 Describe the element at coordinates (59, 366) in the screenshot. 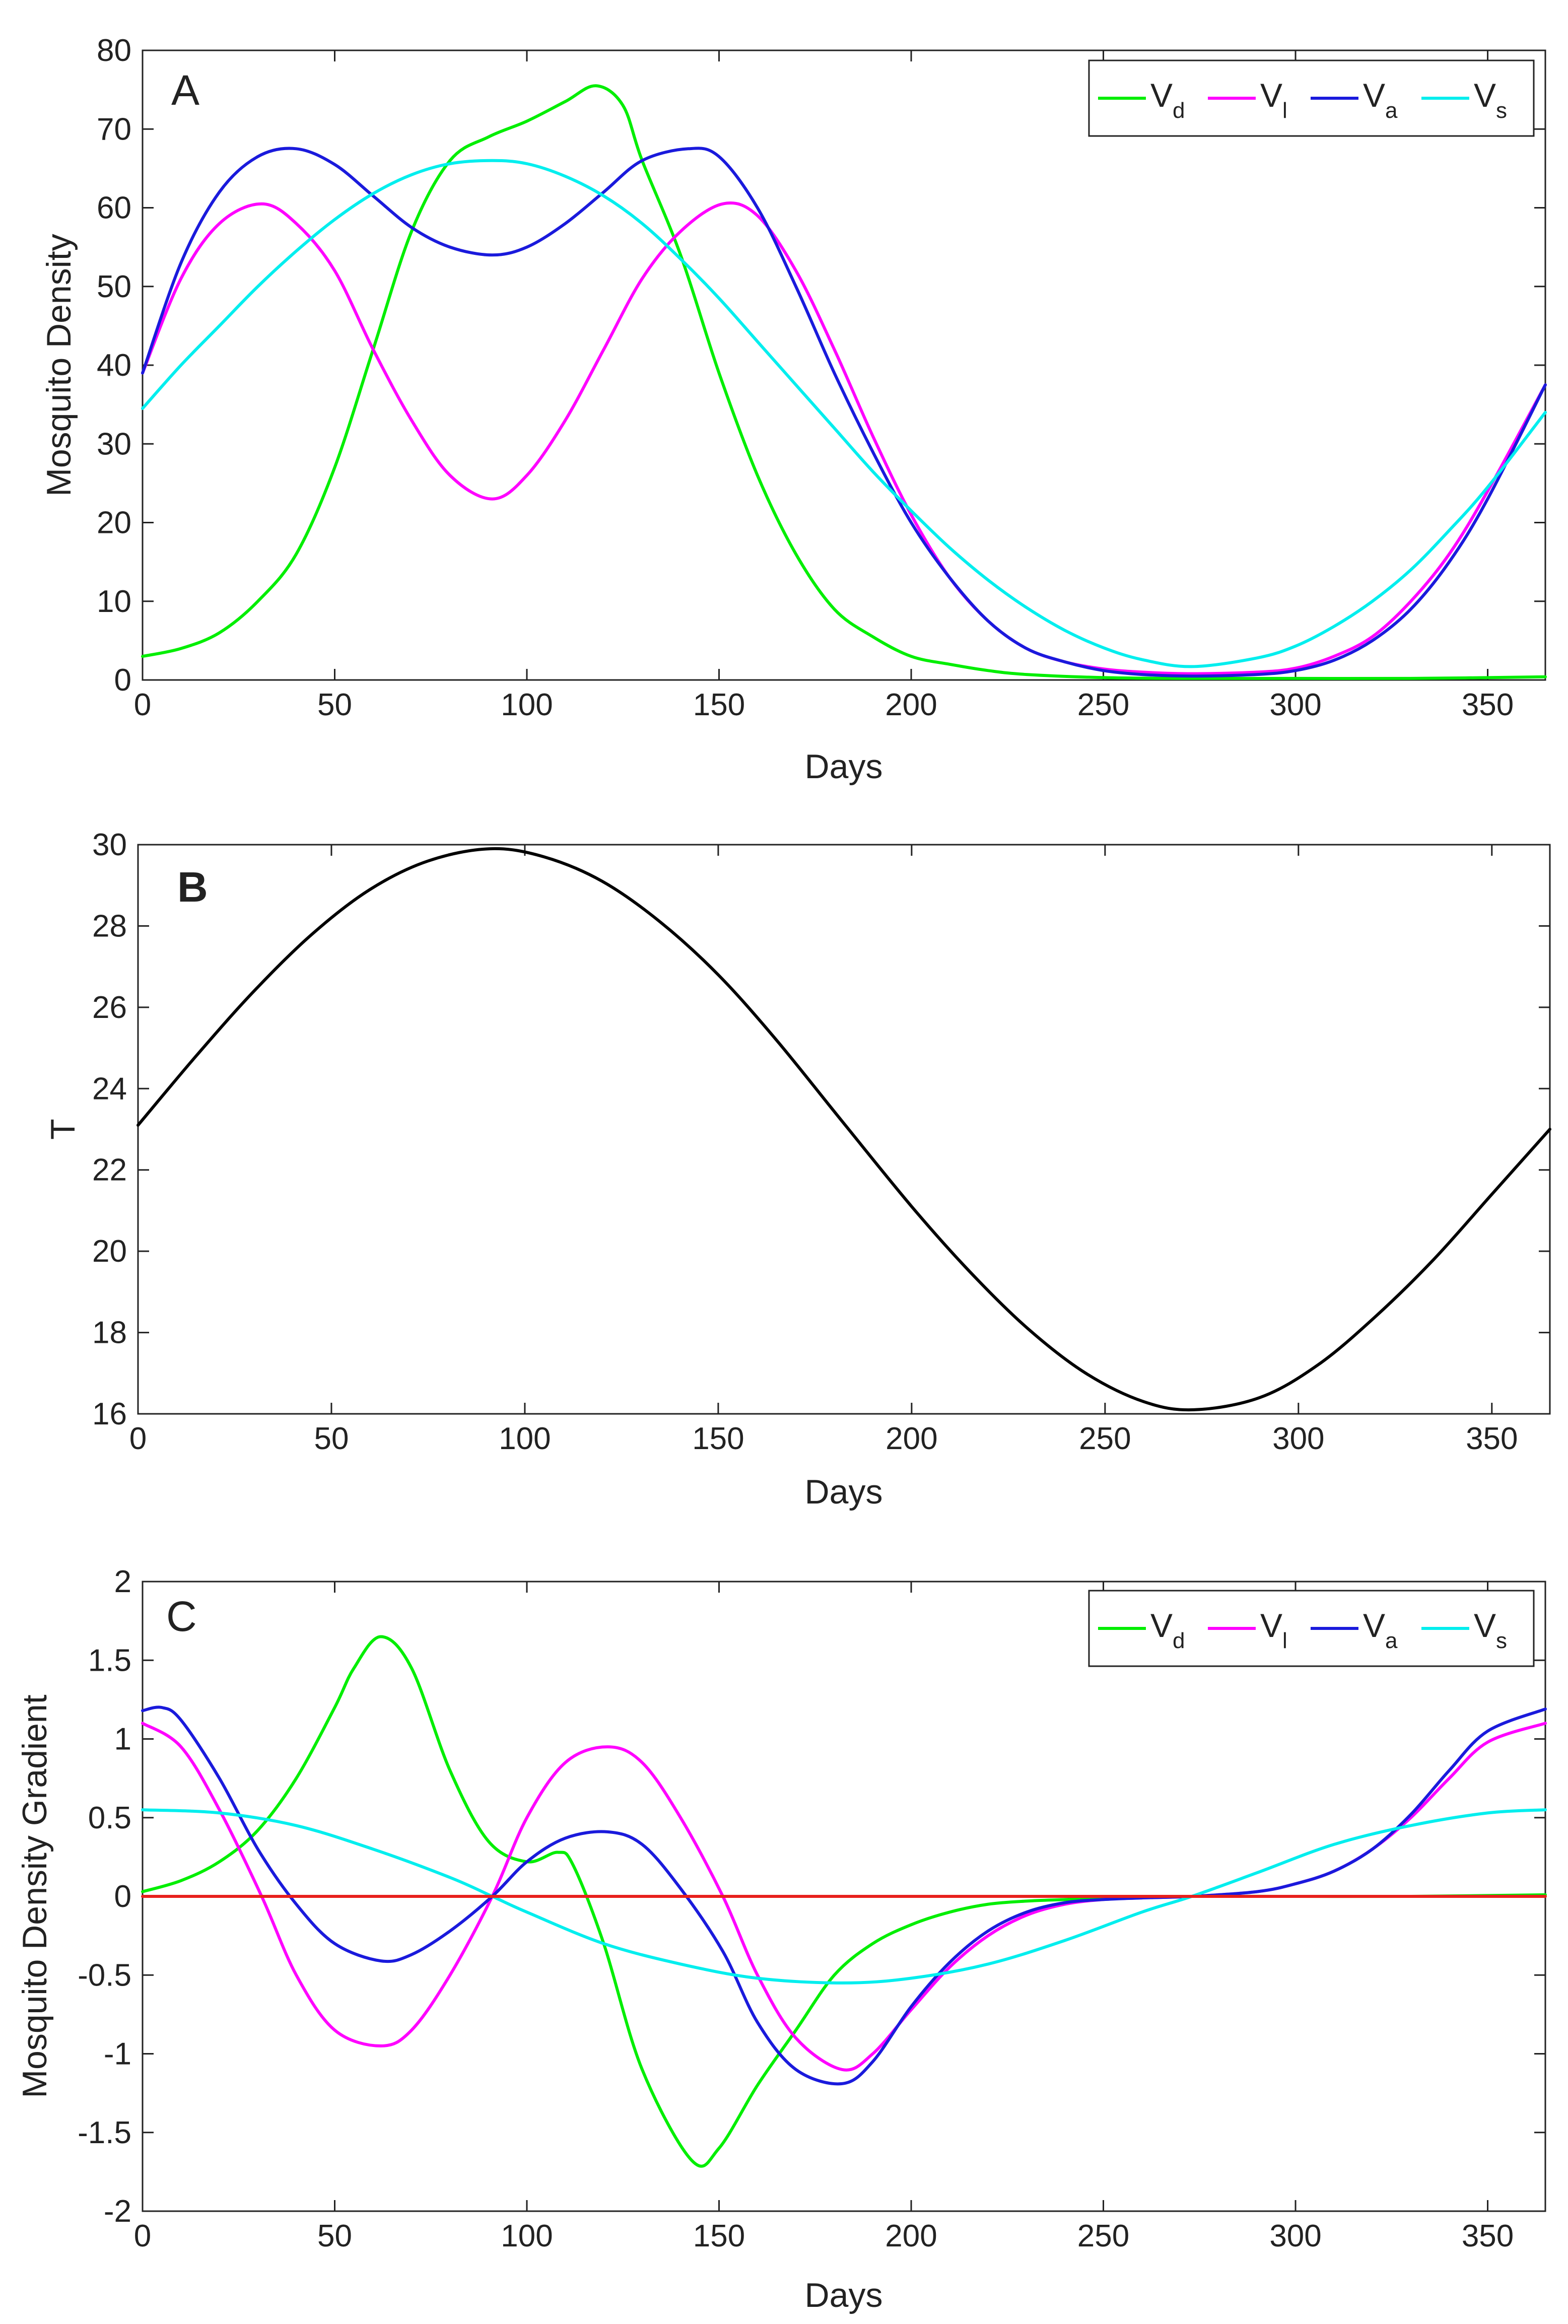

I see `panel-a-y-axis-label: Mosquito Density` at that location.